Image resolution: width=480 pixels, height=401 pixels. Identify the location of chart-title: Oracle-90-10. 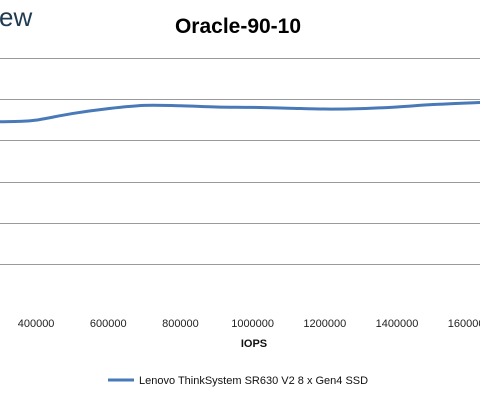
(238, 26).